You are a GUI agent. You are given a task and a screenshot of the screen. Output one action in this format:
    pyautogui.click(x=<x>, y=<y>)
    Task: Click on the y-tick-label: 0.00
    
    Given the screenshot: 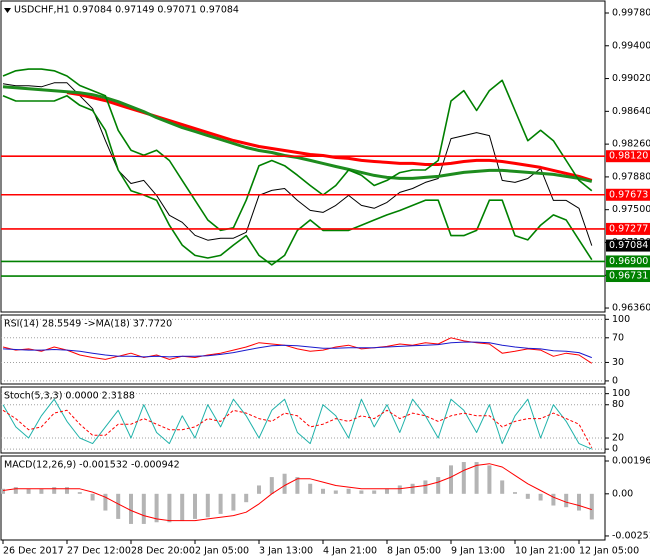 What is the action you would take?
    pyautogui.click(x=622, y=493)
    